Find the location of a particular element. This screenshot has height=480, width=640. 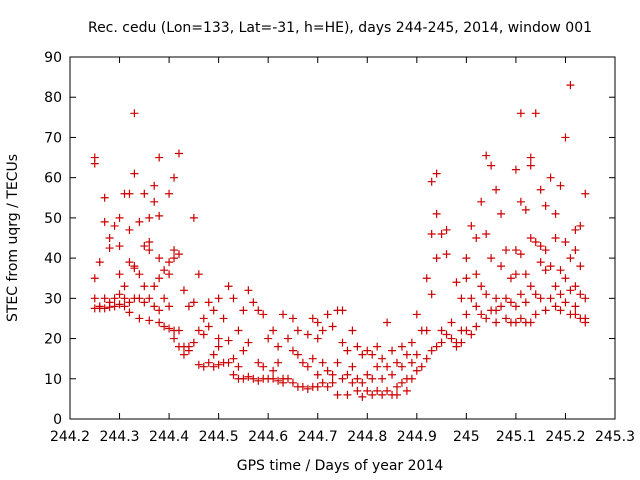

y-tick-label: 0 is located at coordinates (57, 420).